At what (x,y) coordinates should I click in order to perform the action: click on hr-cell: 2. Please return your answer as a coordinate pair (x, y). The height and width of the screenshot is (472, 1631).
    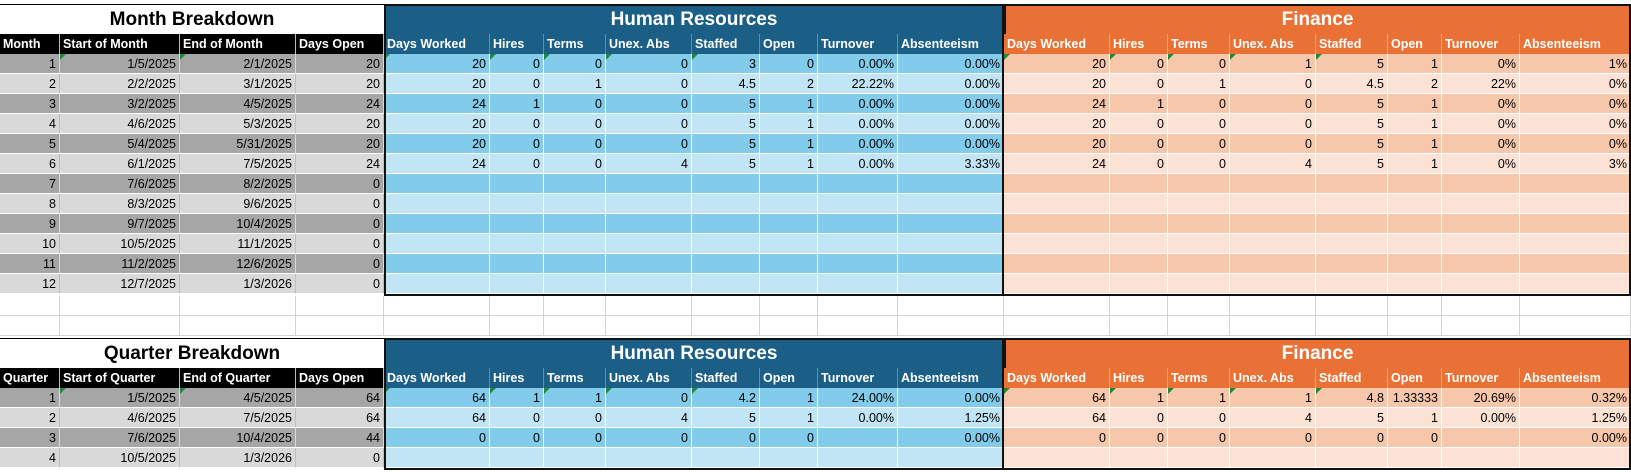
    Looking at the image, I should click on (789, 84).